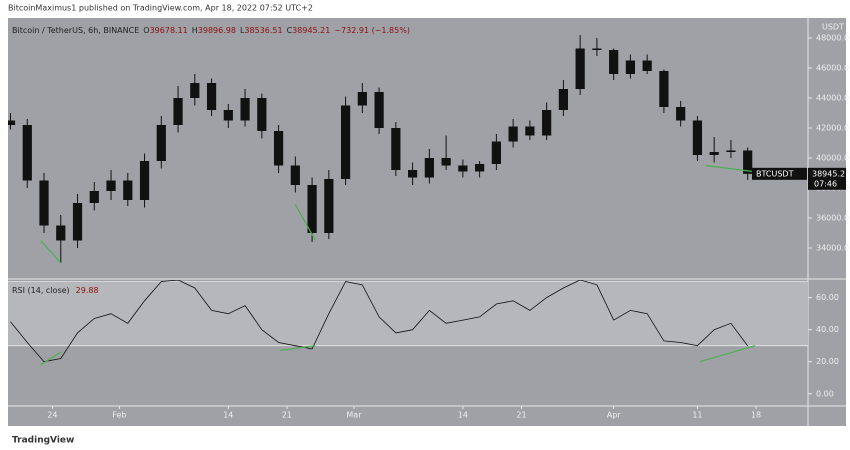  I want to click on last-price-bg, so click(827, 178).